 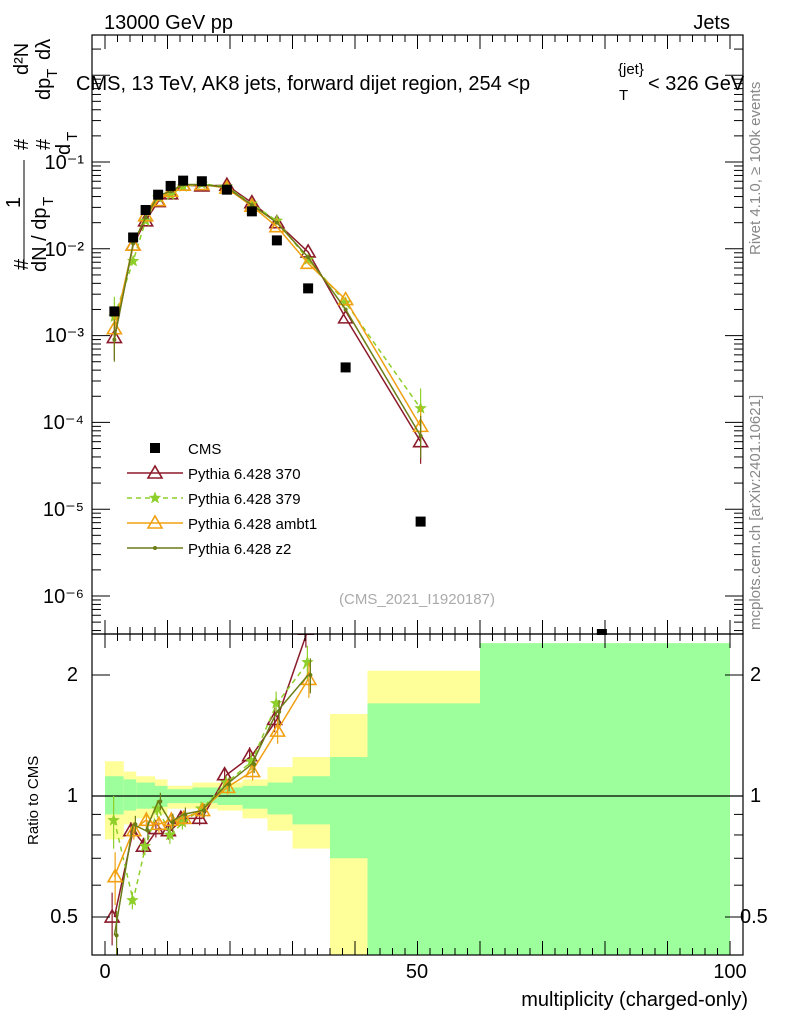 What do you see at coordinates (42, 155) in the screenshot?
I see `top-y-axis-title: # 1 dN / dp T # # d T d²N dp T dλ` at bounding box center [42, 155].